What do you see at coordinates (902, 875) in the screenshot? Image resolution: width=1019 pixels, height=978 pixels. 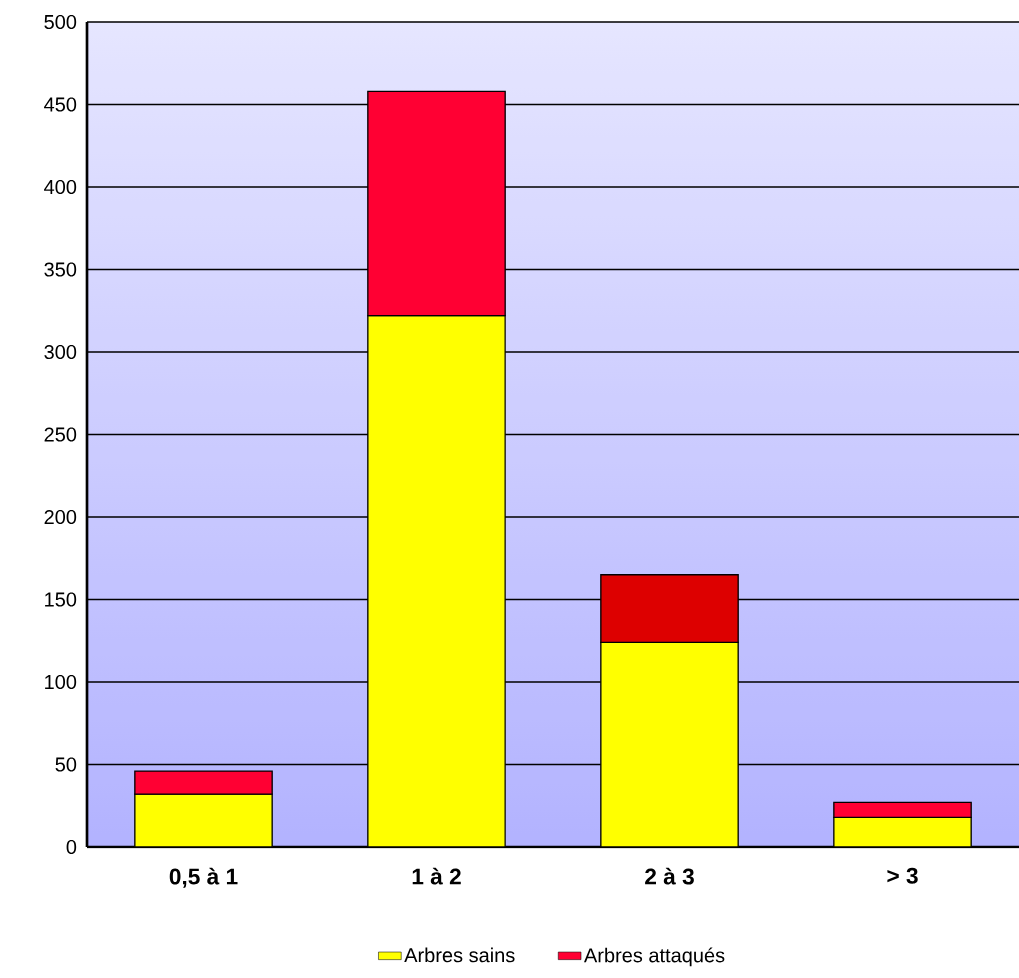 I see `x-tick-label: > 3` at bounding box center [902, 875].